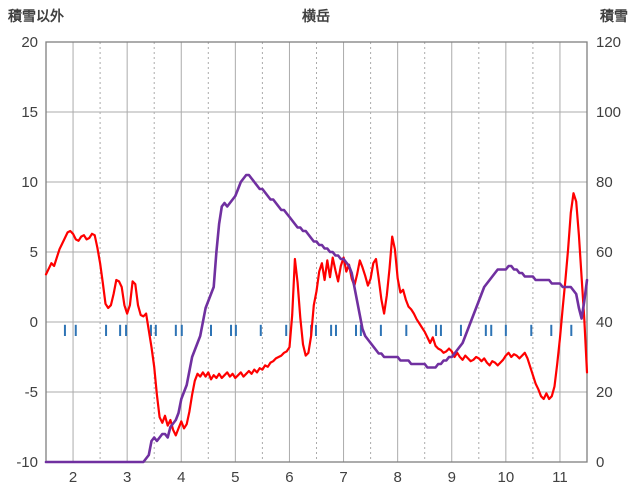 The height and width of the screenshot is (501, 636). I want to click on x-axis-tick-label: 7, so click(343, 477).